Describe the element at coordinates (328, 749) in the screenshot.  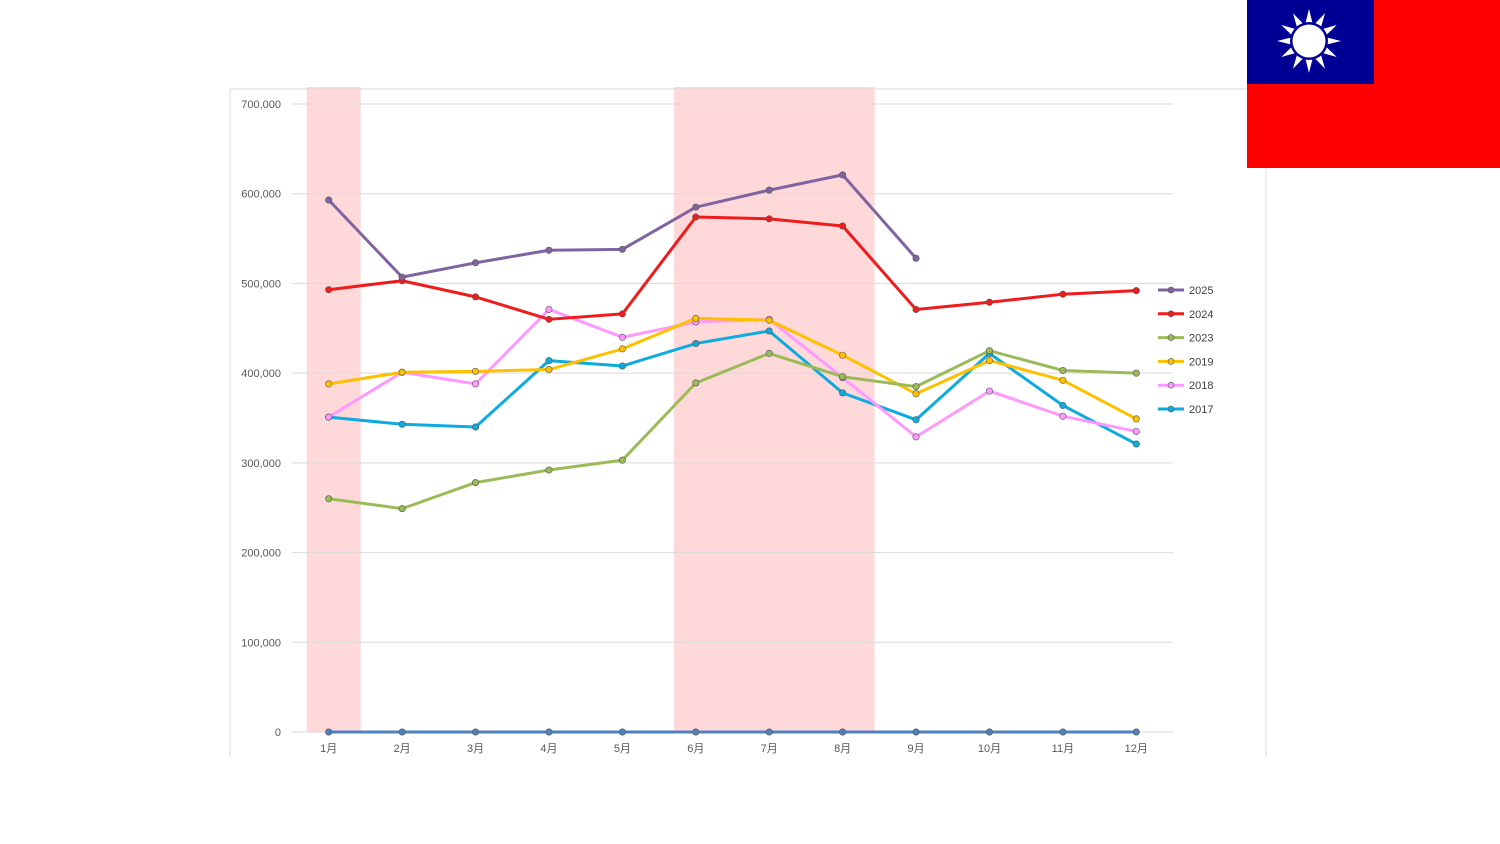
I see `x-tick-label: 1月` at that location.